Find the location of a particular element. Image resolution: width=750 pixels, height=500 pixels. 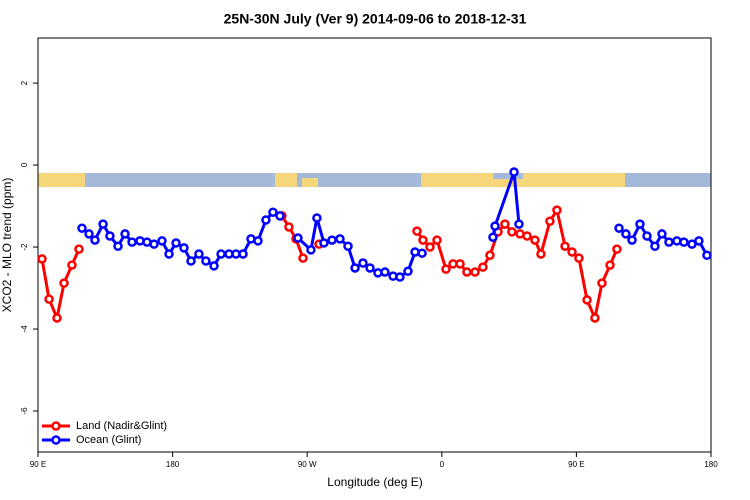

y-tick-label: -2 is located at coordinates (24, 247).